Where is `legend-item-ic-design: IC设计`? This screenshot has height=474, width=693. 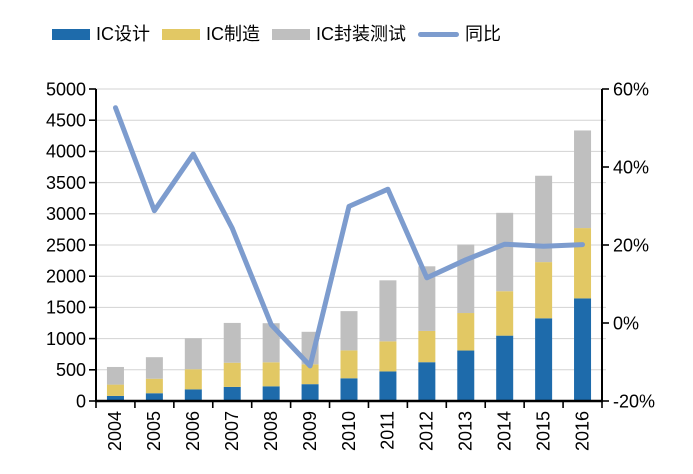
legend-item-ic-design: IC设计 is located at coordinates (101, 34).